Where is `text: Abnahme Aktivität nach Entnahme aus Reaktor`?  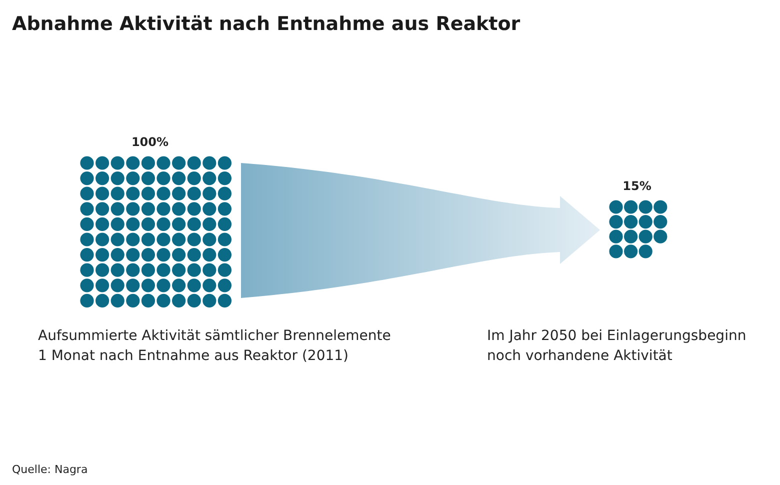
text: Abnahme Aktivität nach Entnahme aus Reaktor is located at coordinates (266, 24).